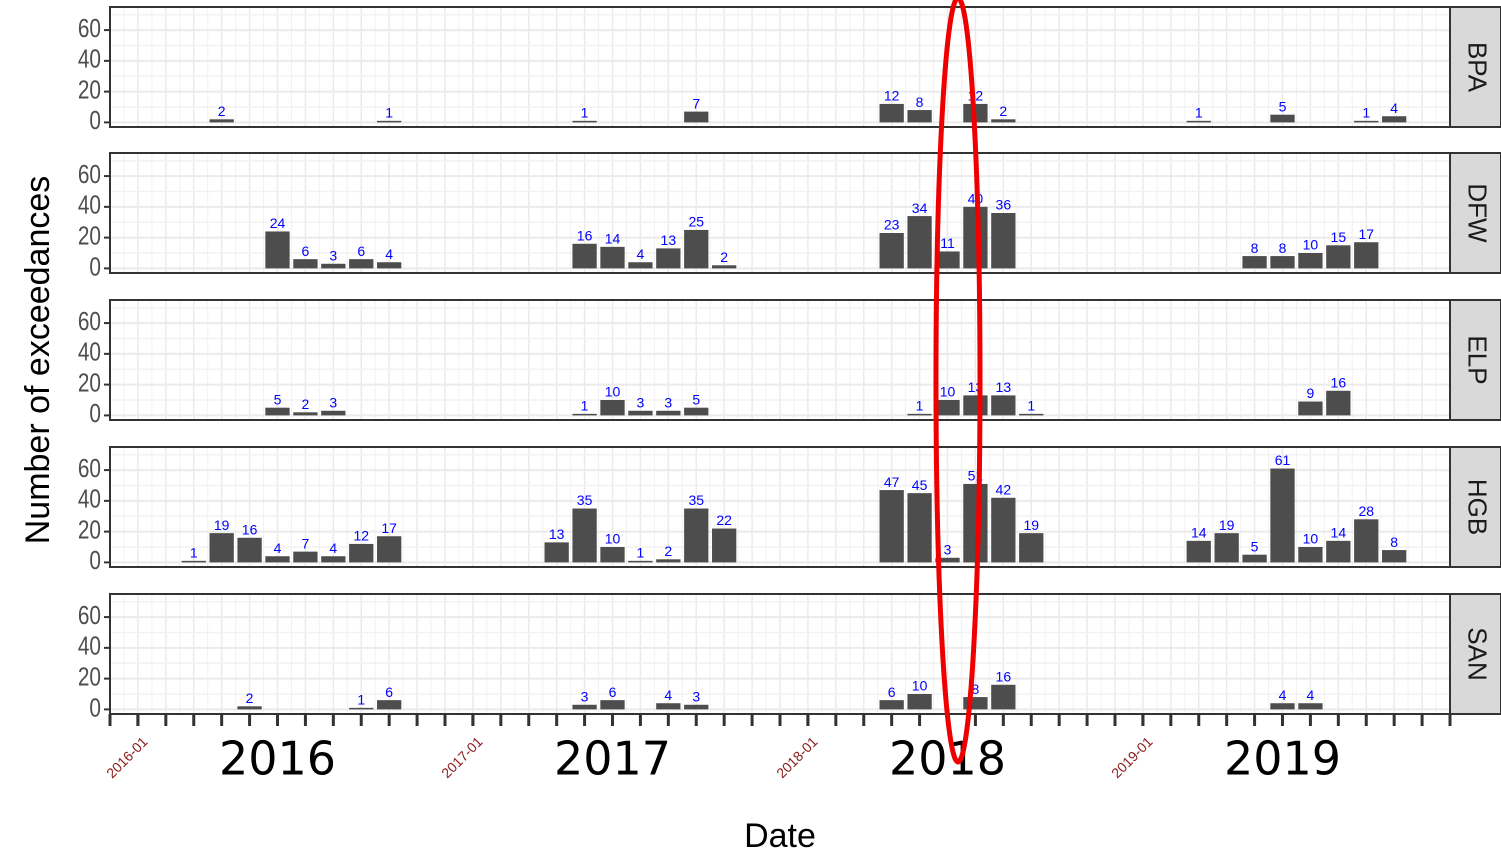 The image size is (1501, 862). Describe the element at coordinates (1478, 213) in the screenshot. I see `strip-label: DFW` at that location.